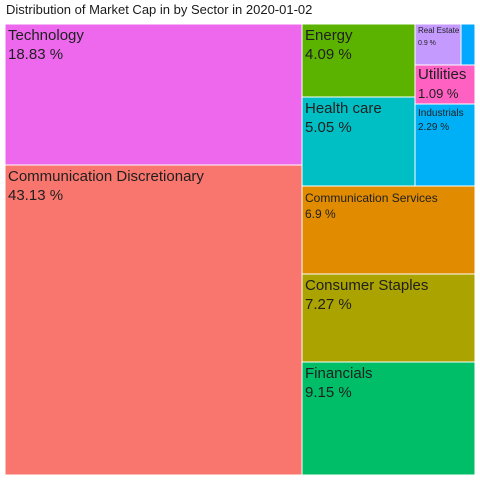 This screenshot has width=480, height=480. What do you see at coordinates (35, 54) in the screenshot?
I see `tile-value: 18.83 %` at bounding box center [35, 54].